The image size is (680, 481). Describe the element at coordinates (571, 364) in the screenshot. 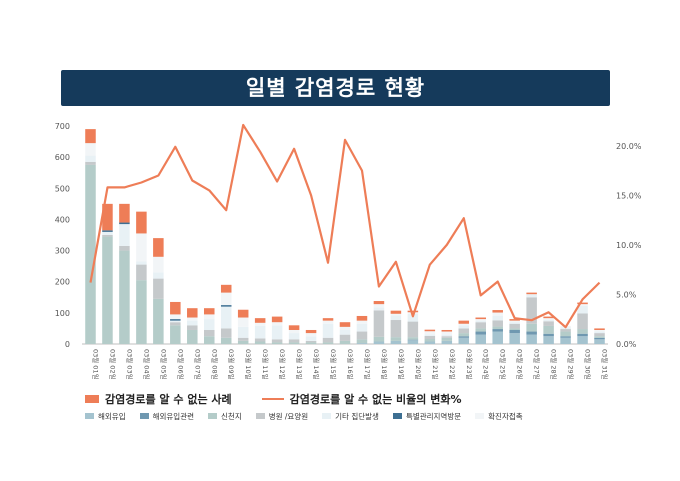

I see `x-tick-label: 03월 29일` at that location.